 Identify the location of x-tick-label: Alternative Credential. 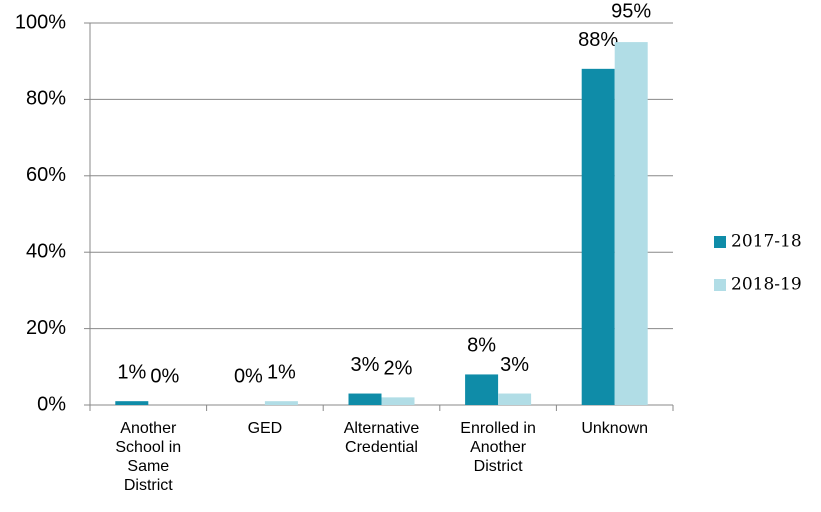
(382, 438).